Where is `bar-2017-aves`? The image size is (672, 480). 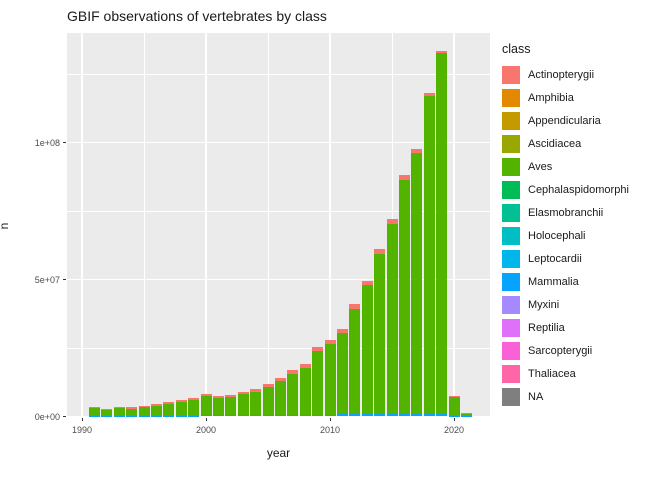
bar-2017-aves is located at coordinates (417, 283).